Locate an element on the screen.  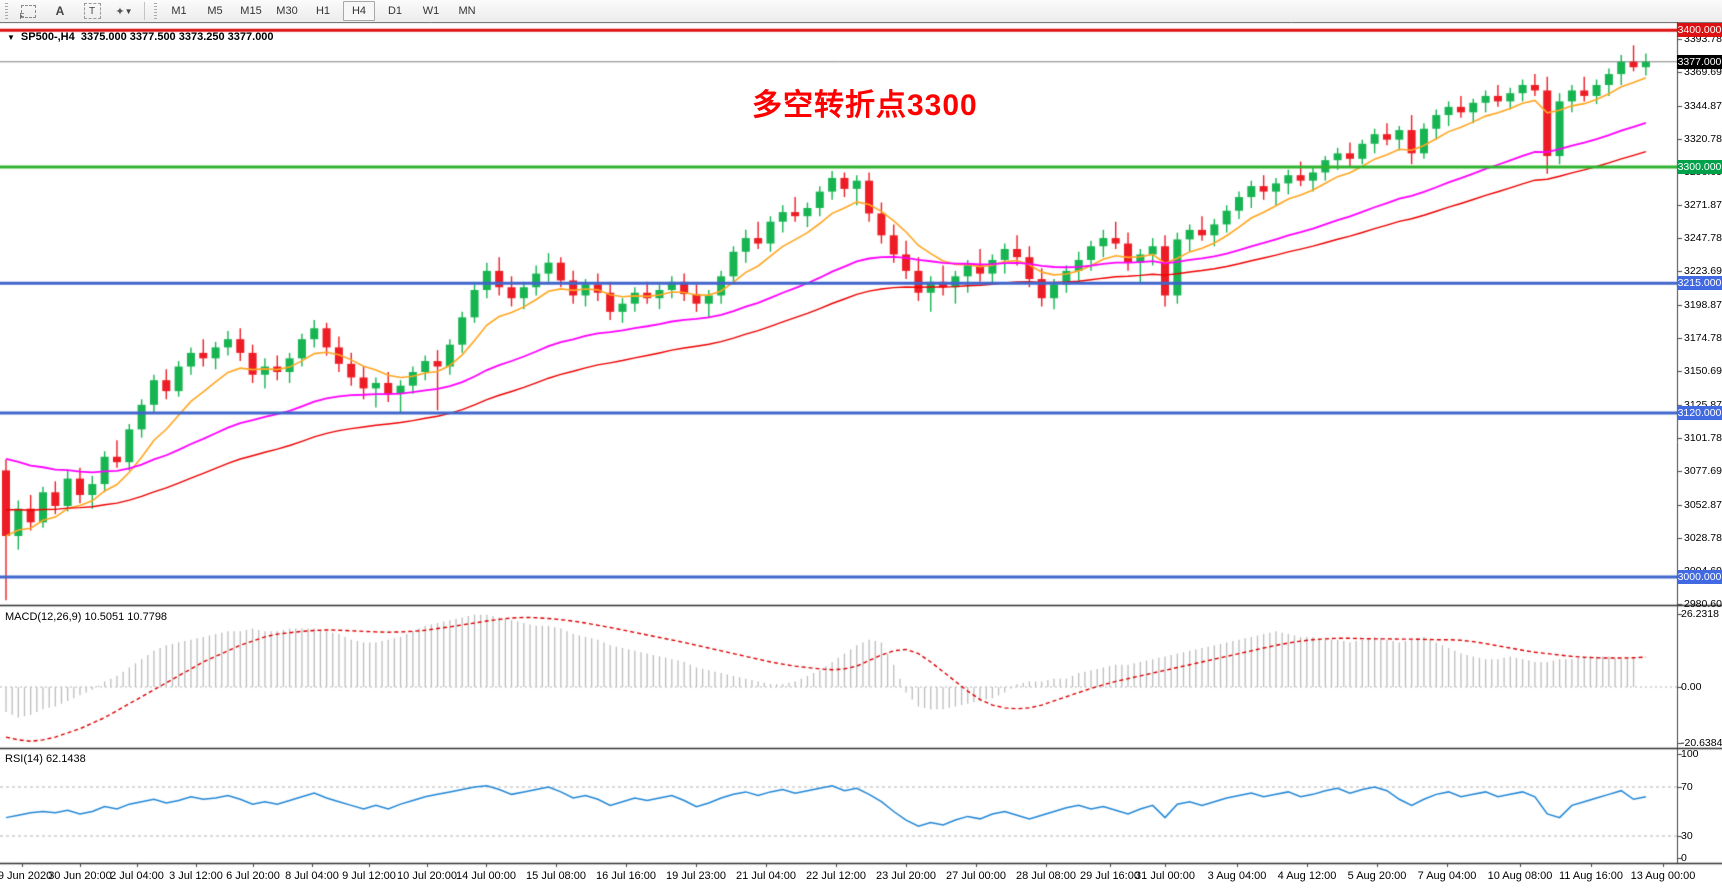
shapes-button: ✦ ▼ is located at coordinates (124, 11).